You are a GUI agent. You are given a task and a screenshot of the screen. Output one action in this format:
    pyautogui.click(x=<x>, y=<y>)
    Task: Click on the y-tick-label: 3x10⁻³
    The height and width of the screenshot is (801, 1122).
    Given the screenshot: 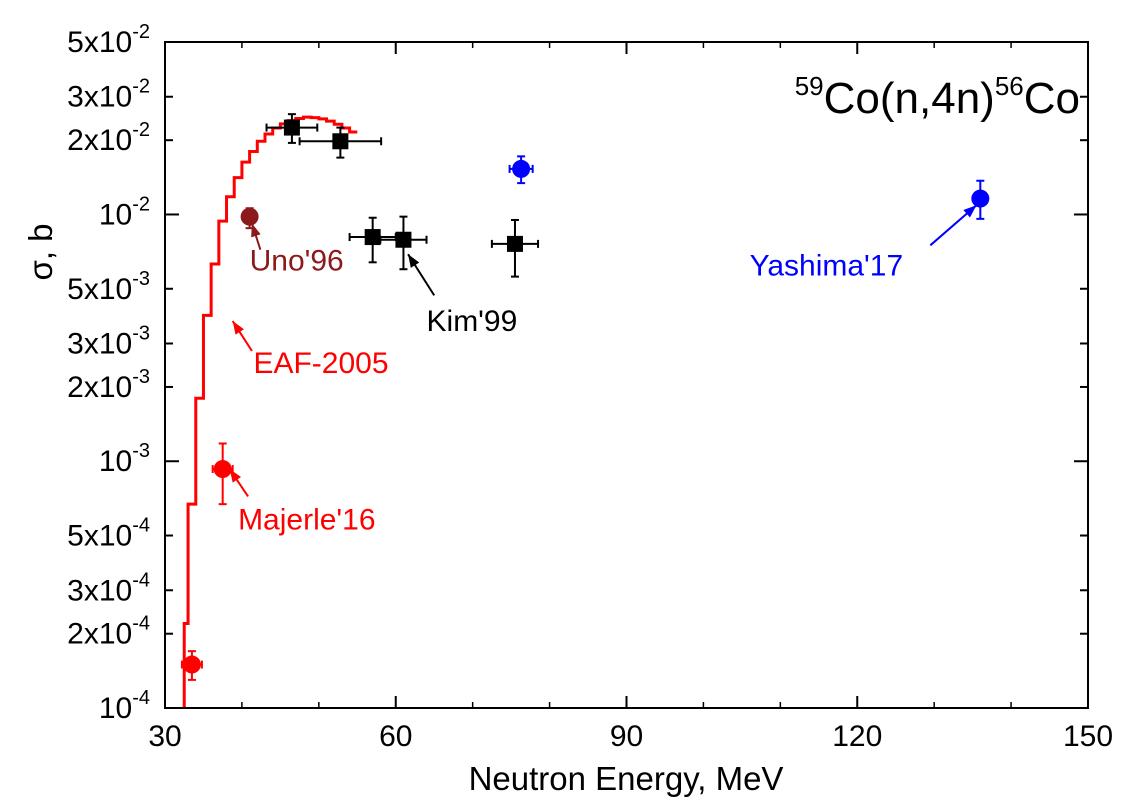 What is the action you would take?
    pyautogui.click(x=108, y=342)
    